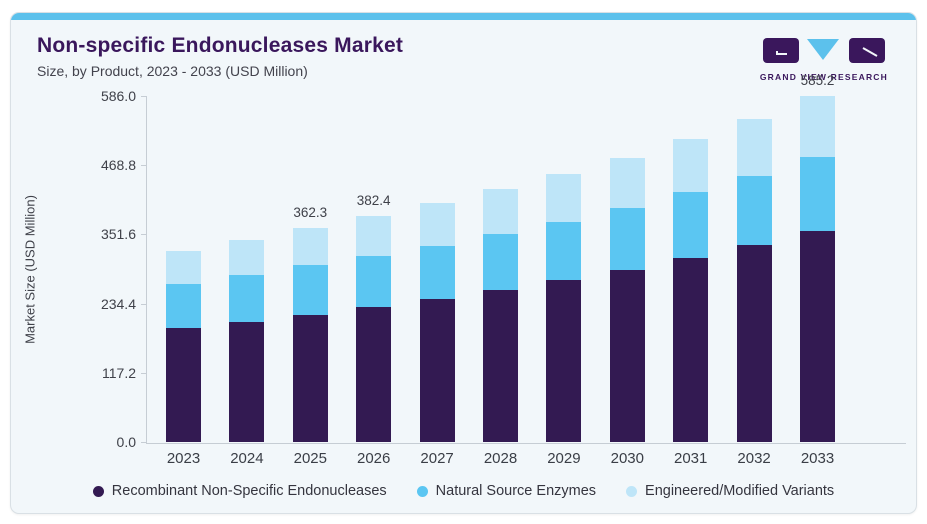 The width and height of the screenshot is (927, 524). What do you see at coordinates (463, 16) in the screenshot?
I see `accent-strip` at bounding box center [463, 16].